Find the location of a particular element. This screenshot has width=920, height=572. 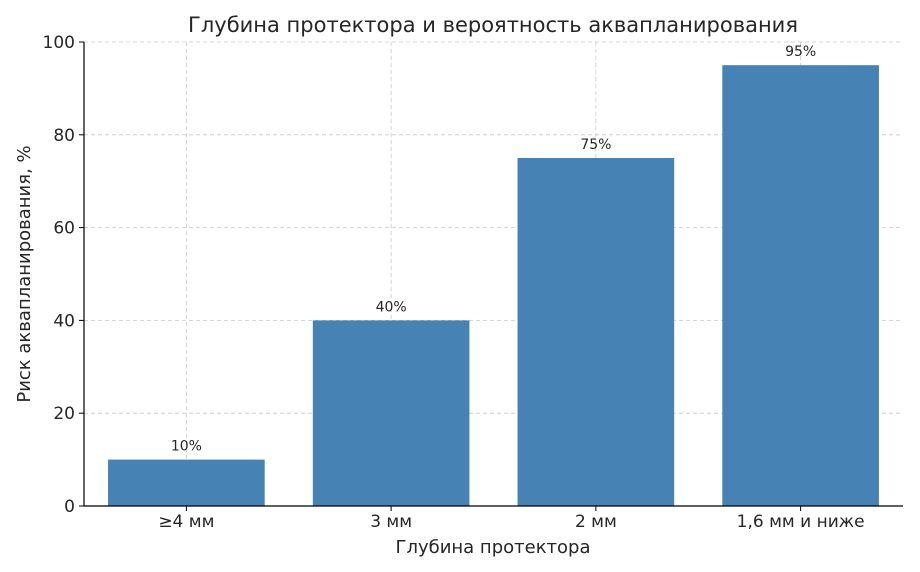

x-tick-label: 2 мм is located at coordinates (596, 522).